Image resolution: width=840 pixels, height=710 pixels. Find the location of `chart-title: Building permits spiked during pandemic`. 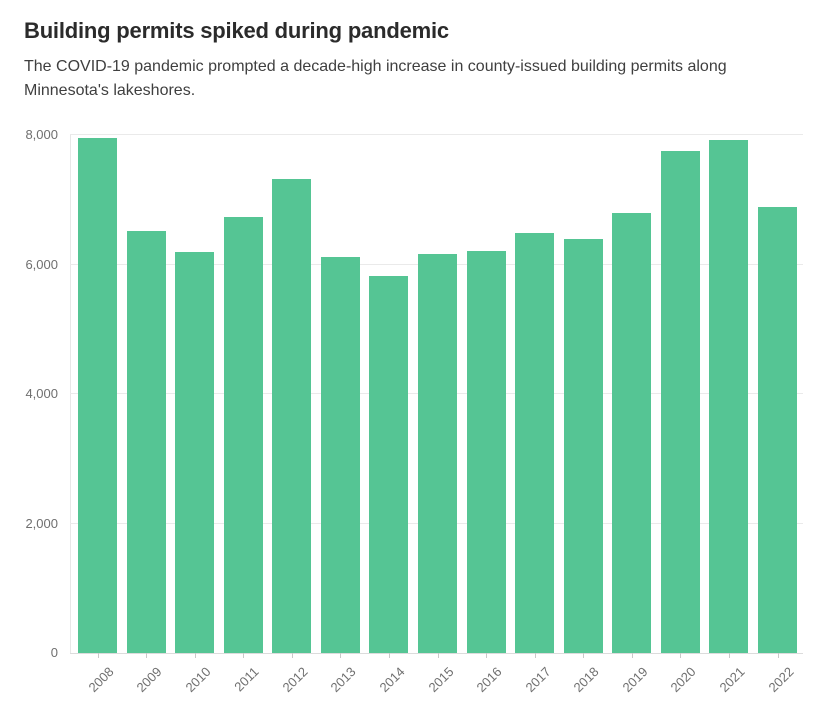

chart-title: Building permits spiked during pandemic is located at coordinates (236, 30).